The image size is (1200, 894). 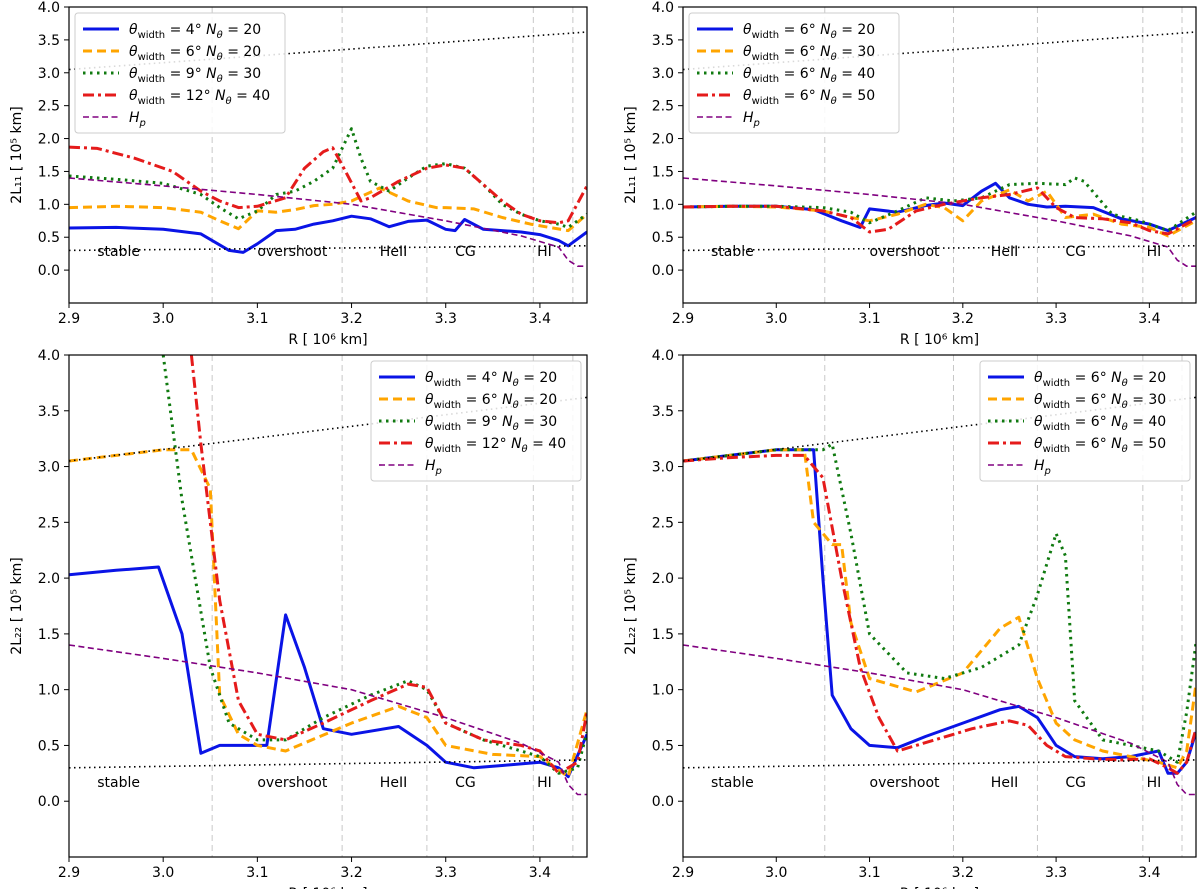 What do you see at coordinates (809, 53) in the screenshot?
I see `legend-label: θwidth = 6° Nθ = 30` at bounding box center [809, 53].